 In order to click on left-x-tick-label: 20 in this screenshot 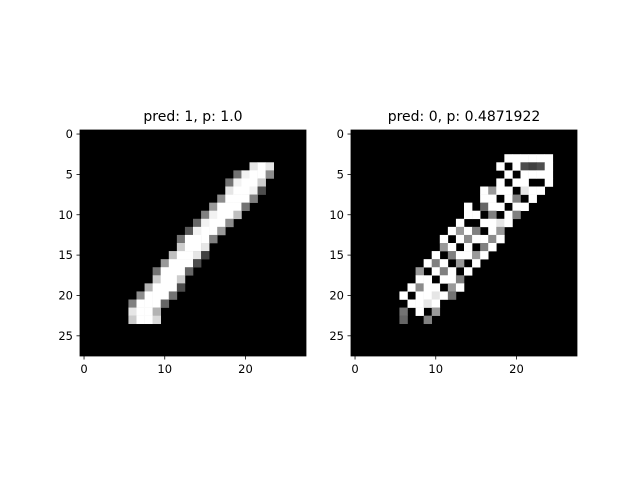, I will do `click(245, 369)`.